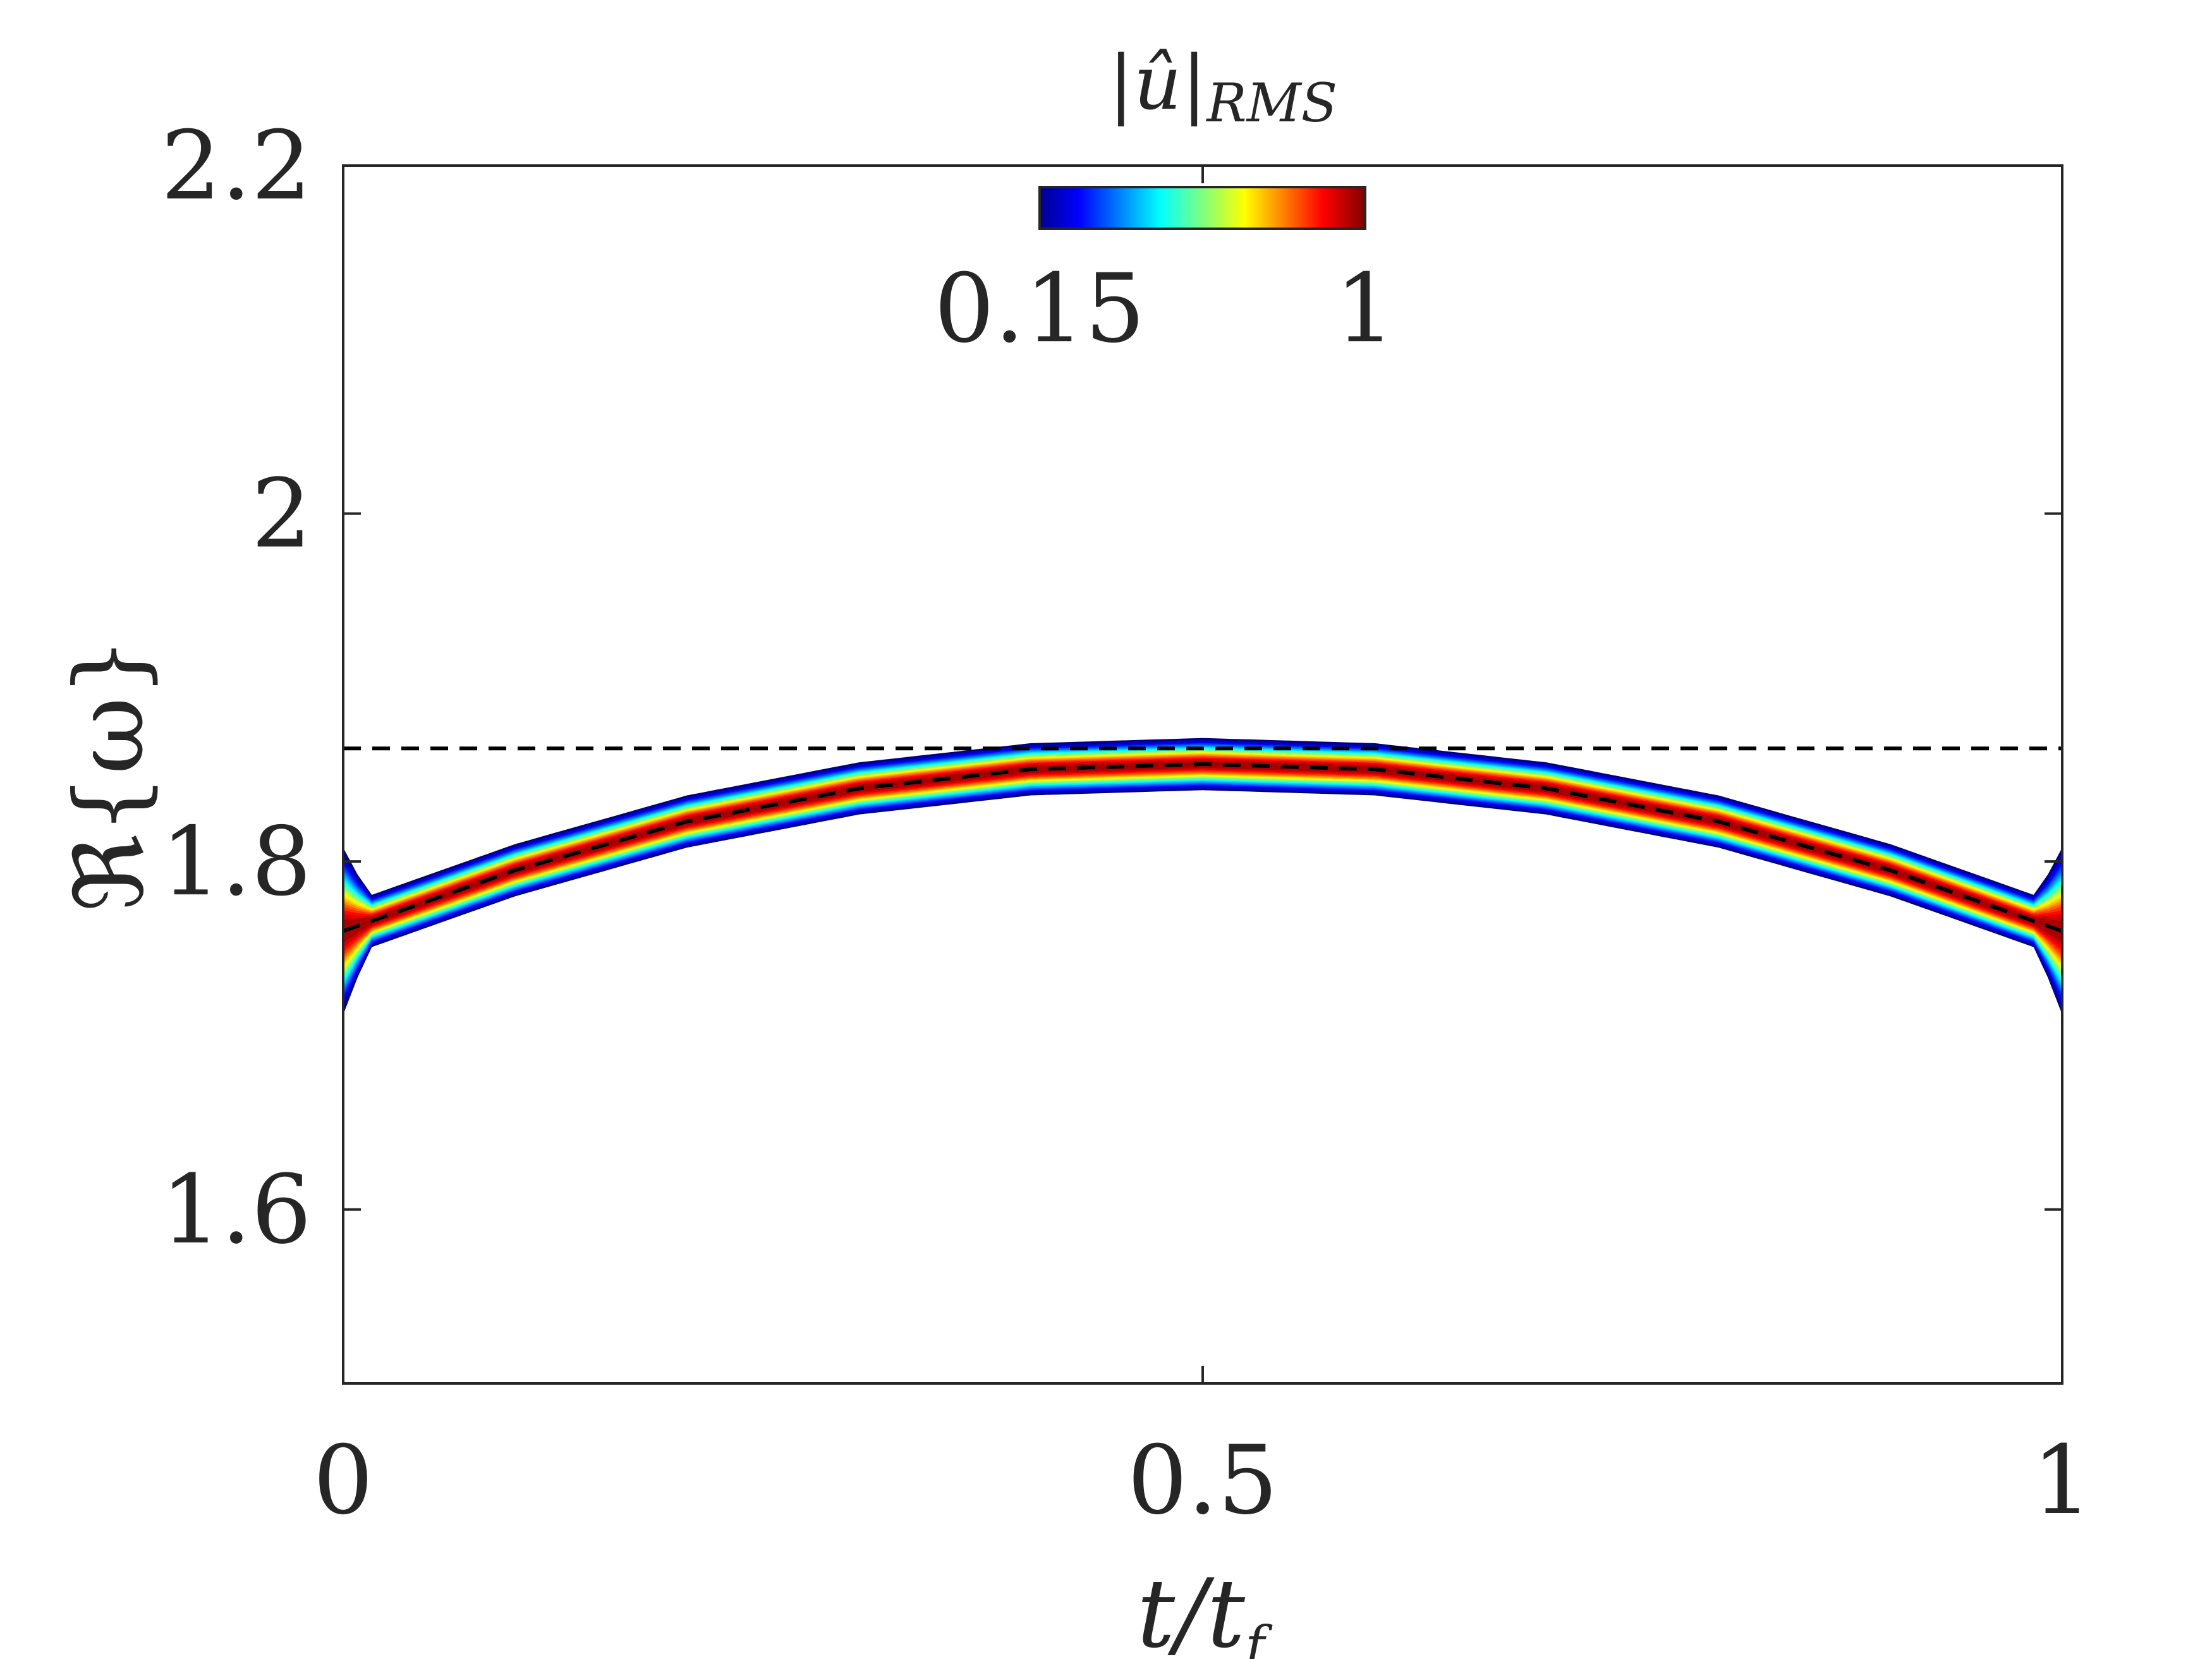  I want to click on x-tick-label: 0, so click(343, 1481).